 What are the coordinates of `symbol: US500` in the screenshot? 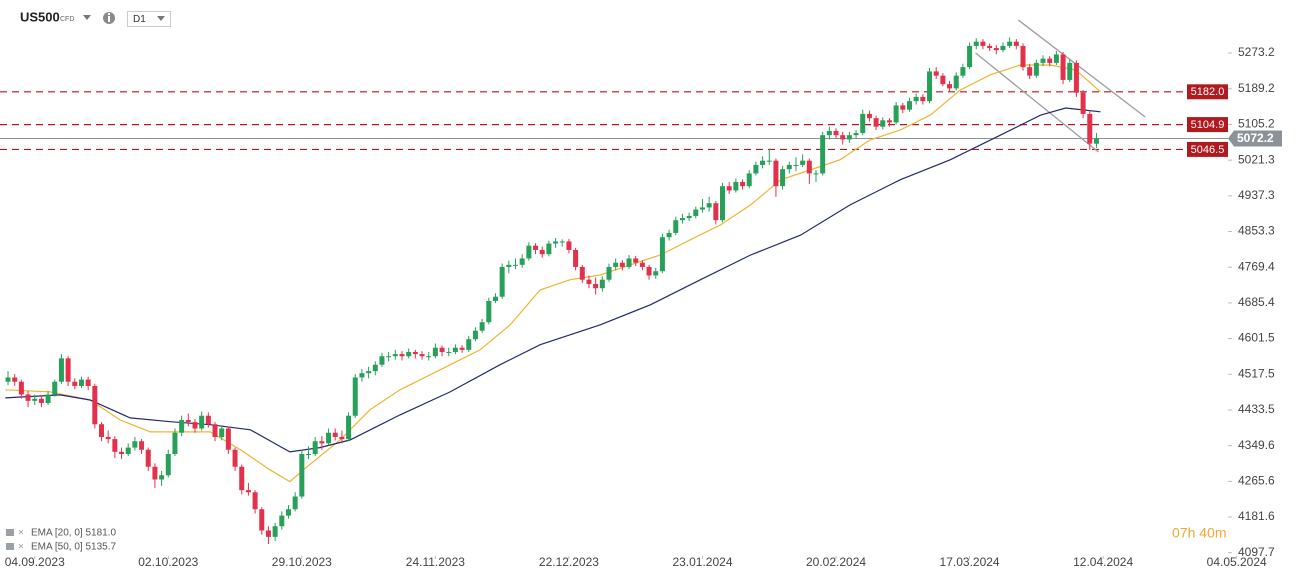 It's located at (40, 16).